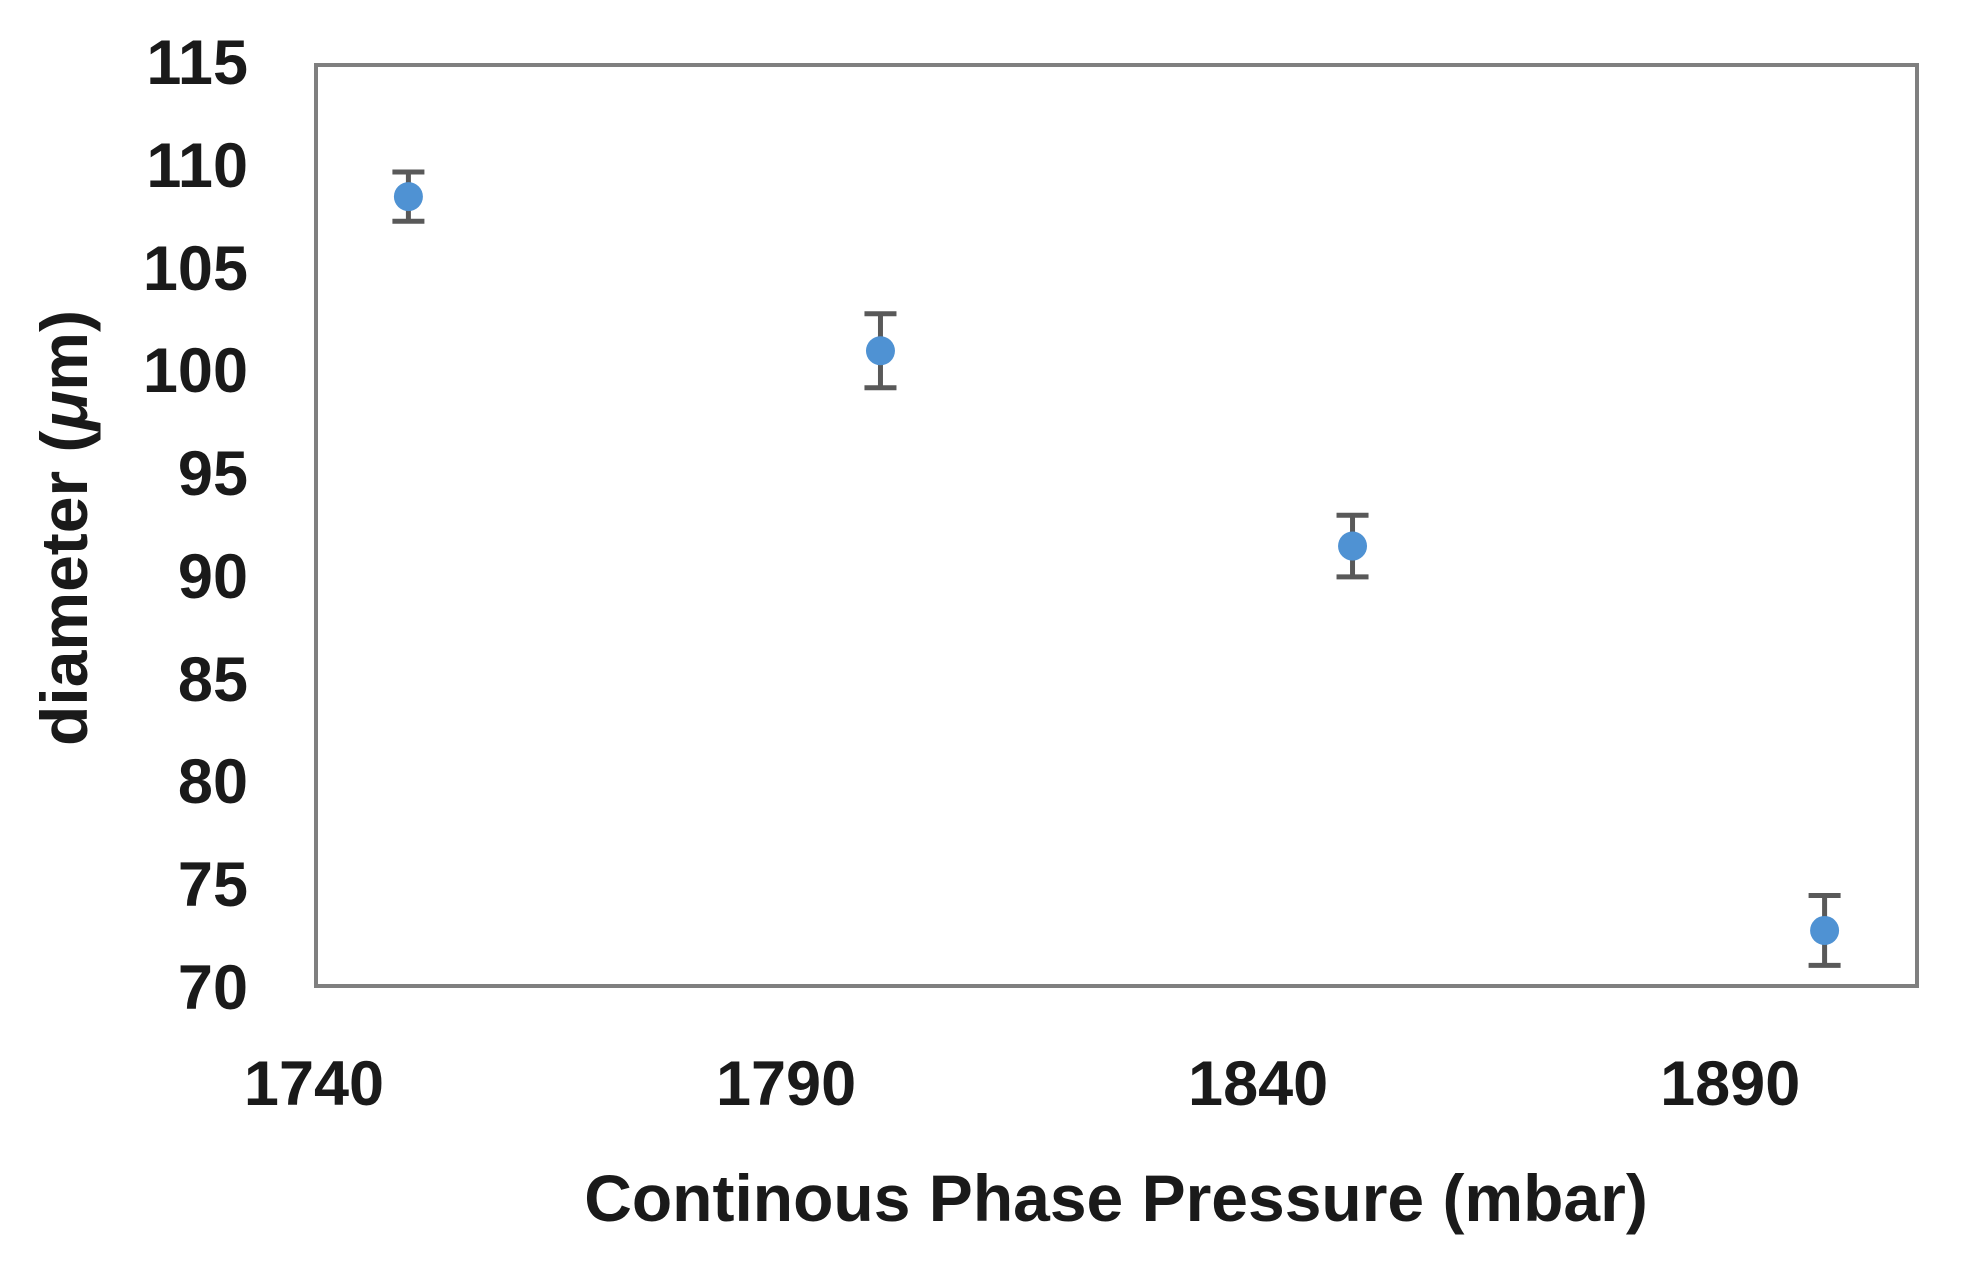  What do you see at coordinates (212, 576) in the screenshot?
I see `y-tick-label: 90` at bounding box center [212, 576].